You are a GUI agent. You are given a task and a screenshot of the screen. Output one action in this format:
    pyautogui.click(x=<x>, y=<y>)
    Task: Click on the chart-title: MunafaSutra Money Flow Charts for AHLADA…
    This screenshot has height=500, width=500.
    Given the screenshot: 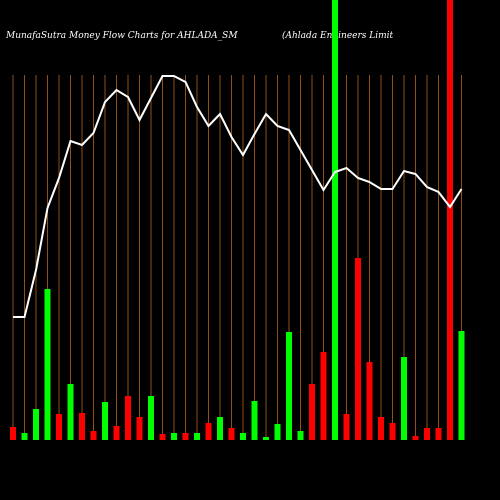 What is the action you would take?
    pyautogui.click(x=121, y=36)
    